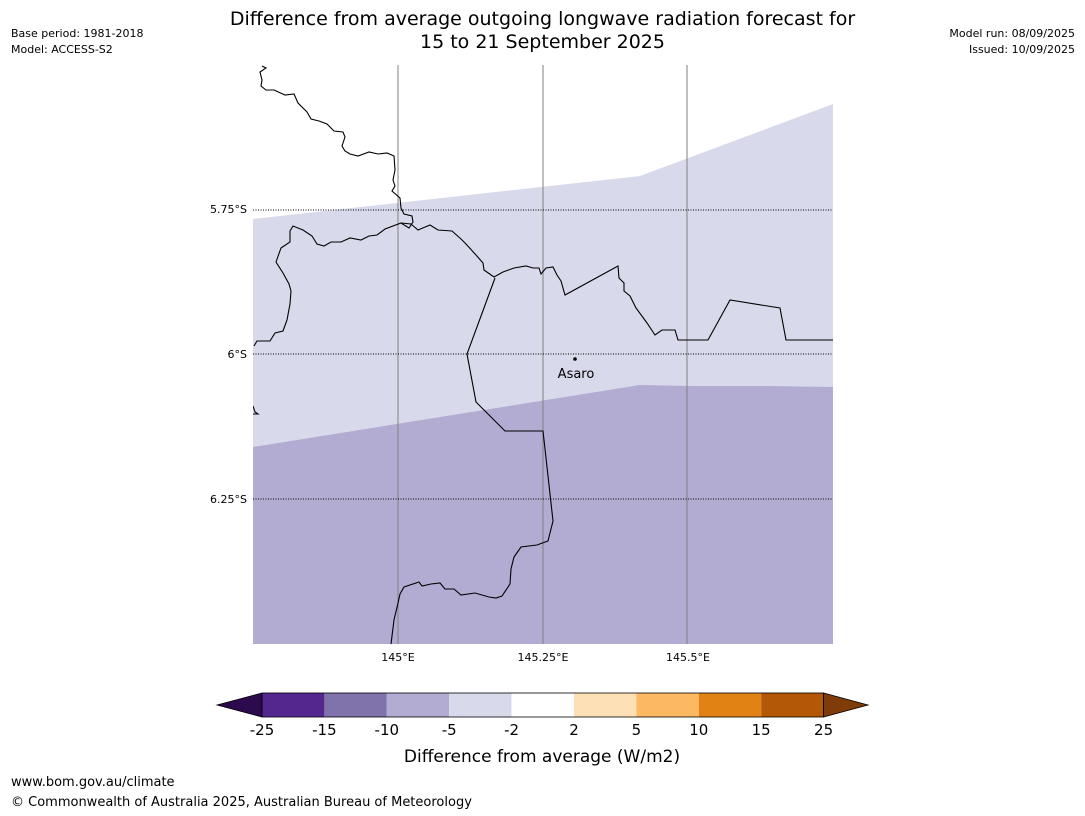 Image resolution: width=1085 pixels, height=816 pixels. I want to click on meta-left: Base period: 1981-2018 Model: ACCESS-S2, so click(77, 42).